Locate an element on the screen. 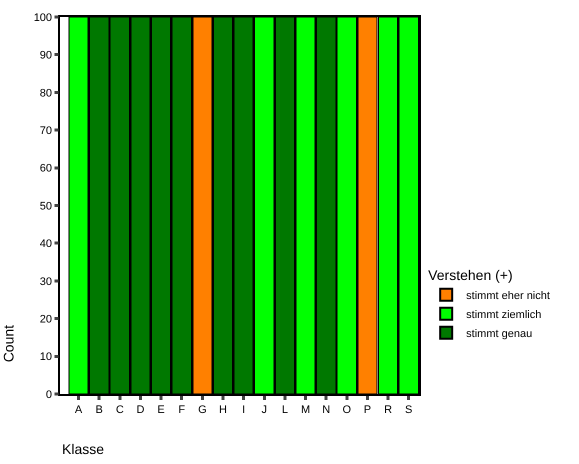  x-tick-label: H is located at coordinates (223, 410).